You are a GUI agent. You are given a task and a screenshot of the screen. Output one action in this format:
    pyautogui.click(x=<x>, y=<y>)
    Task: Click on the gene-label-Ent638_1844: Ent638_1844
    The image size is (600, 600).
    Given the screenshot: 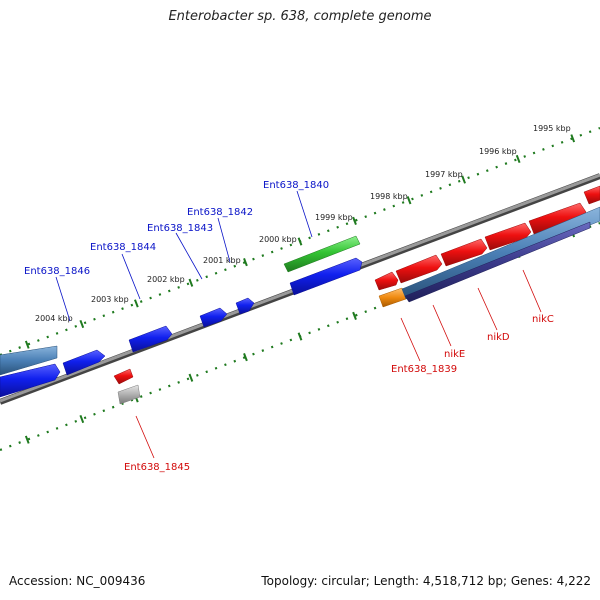 What is the action you would take?
    pyautogui.click(x=123, y=247)
    